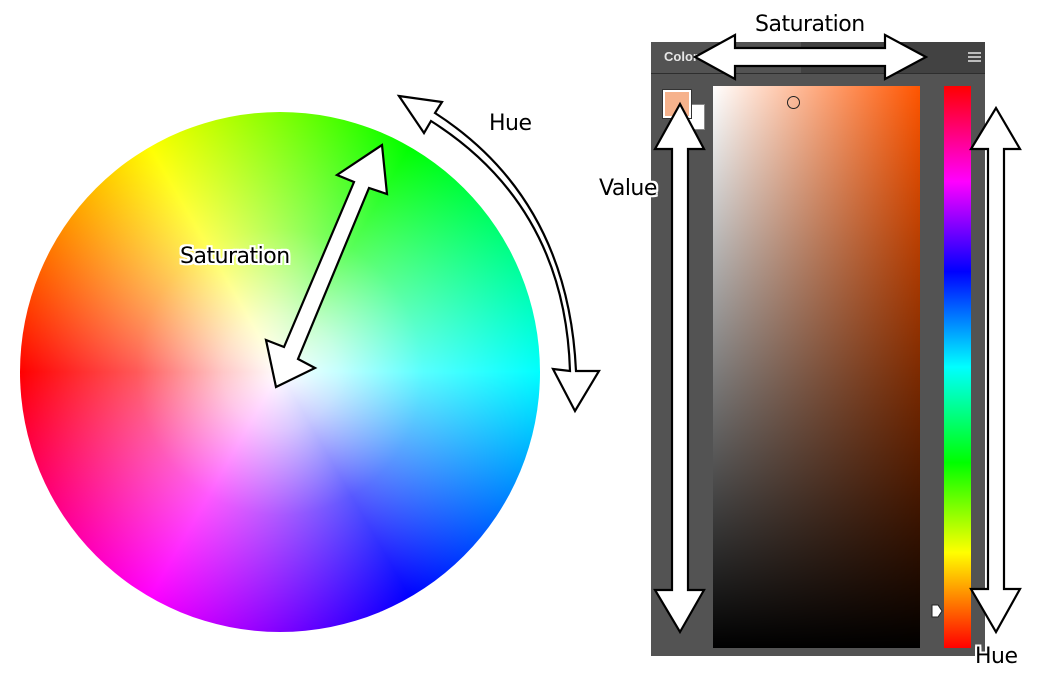 The image size is (1052, 693). Describe the element at coordinates (957, 367) in the screenshot. I see `hue-slider` at that location.